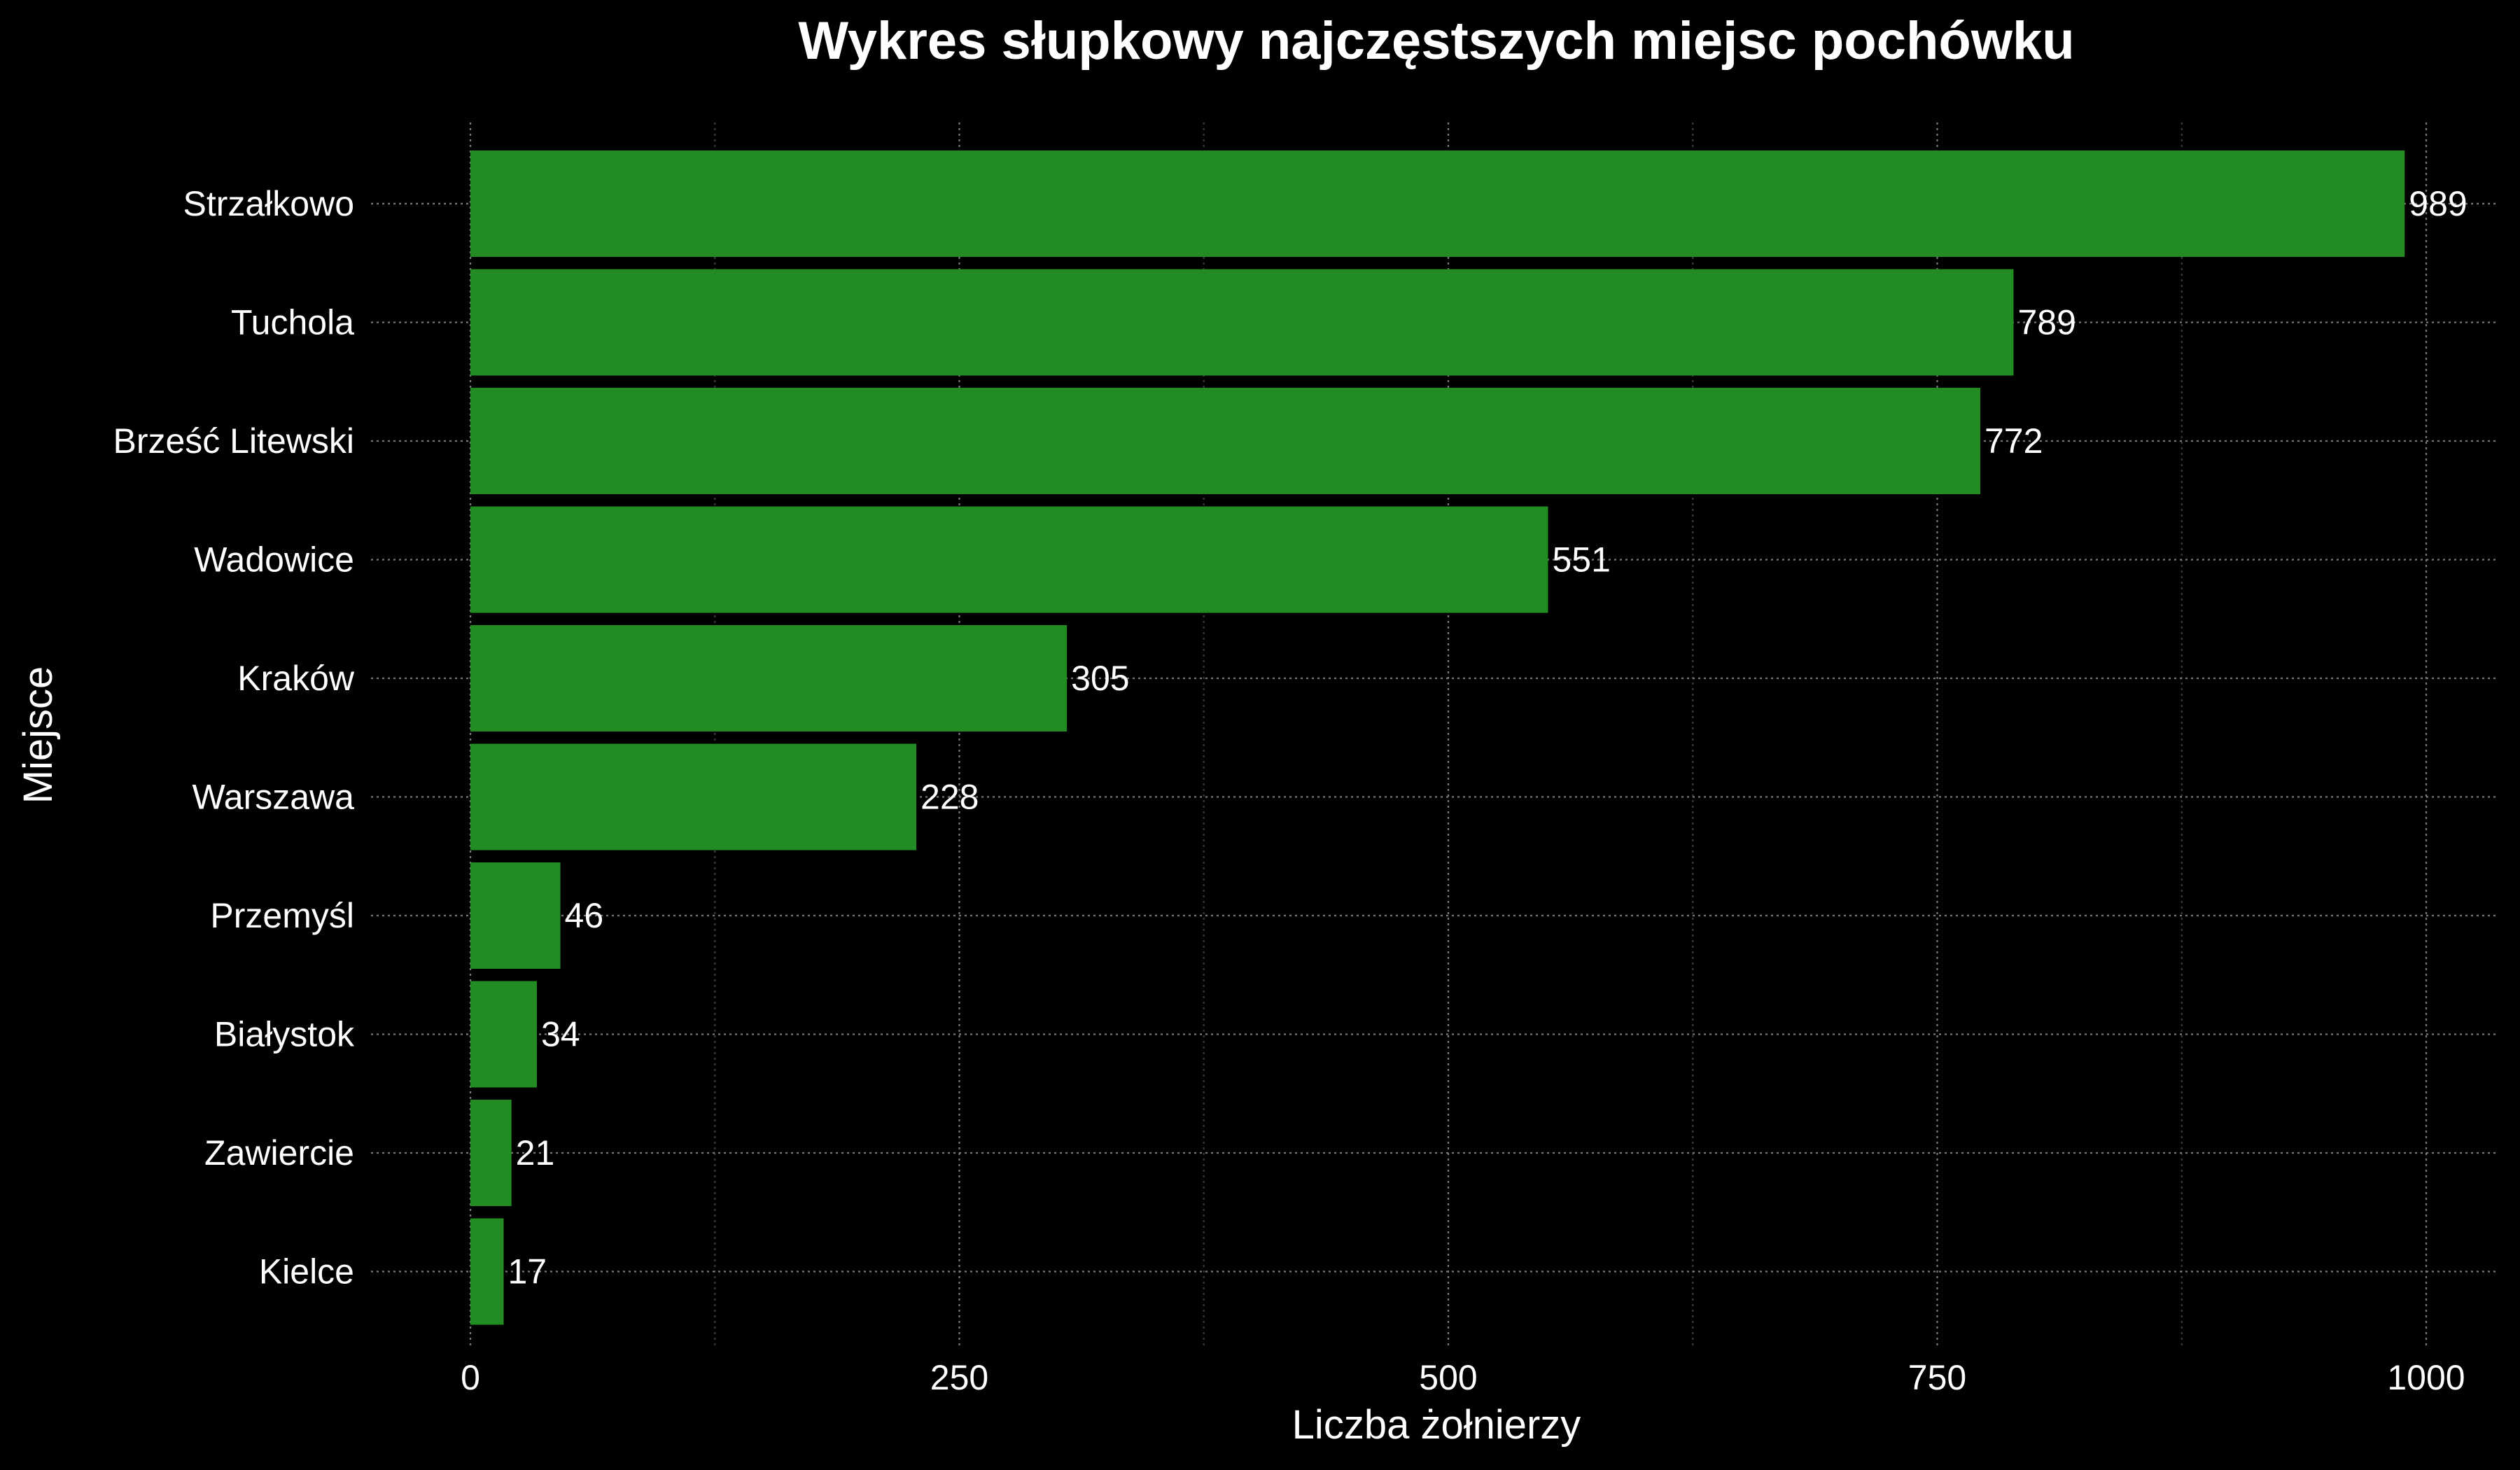  What do you see at coordinates (470, 1377) in the screenshot?
I see `x-tick-label: 0` at bounding box center [470, 1377].